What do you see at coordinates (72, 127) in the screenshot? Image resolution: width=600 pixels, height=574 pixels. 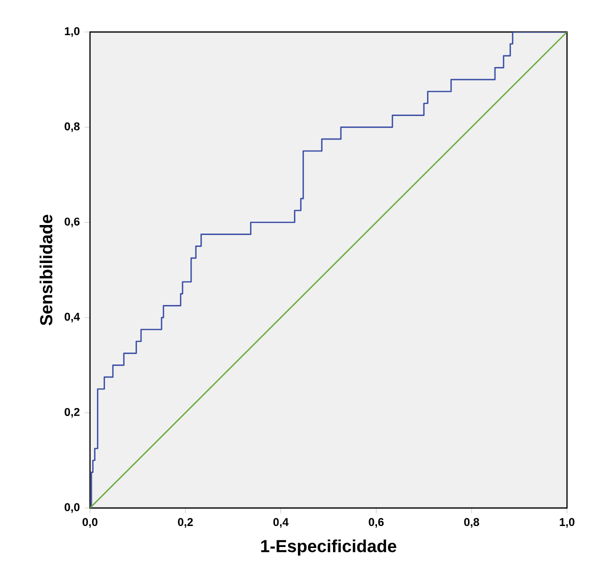 I see `y-tick-label: 0,8` at bounding box center [72, 127].